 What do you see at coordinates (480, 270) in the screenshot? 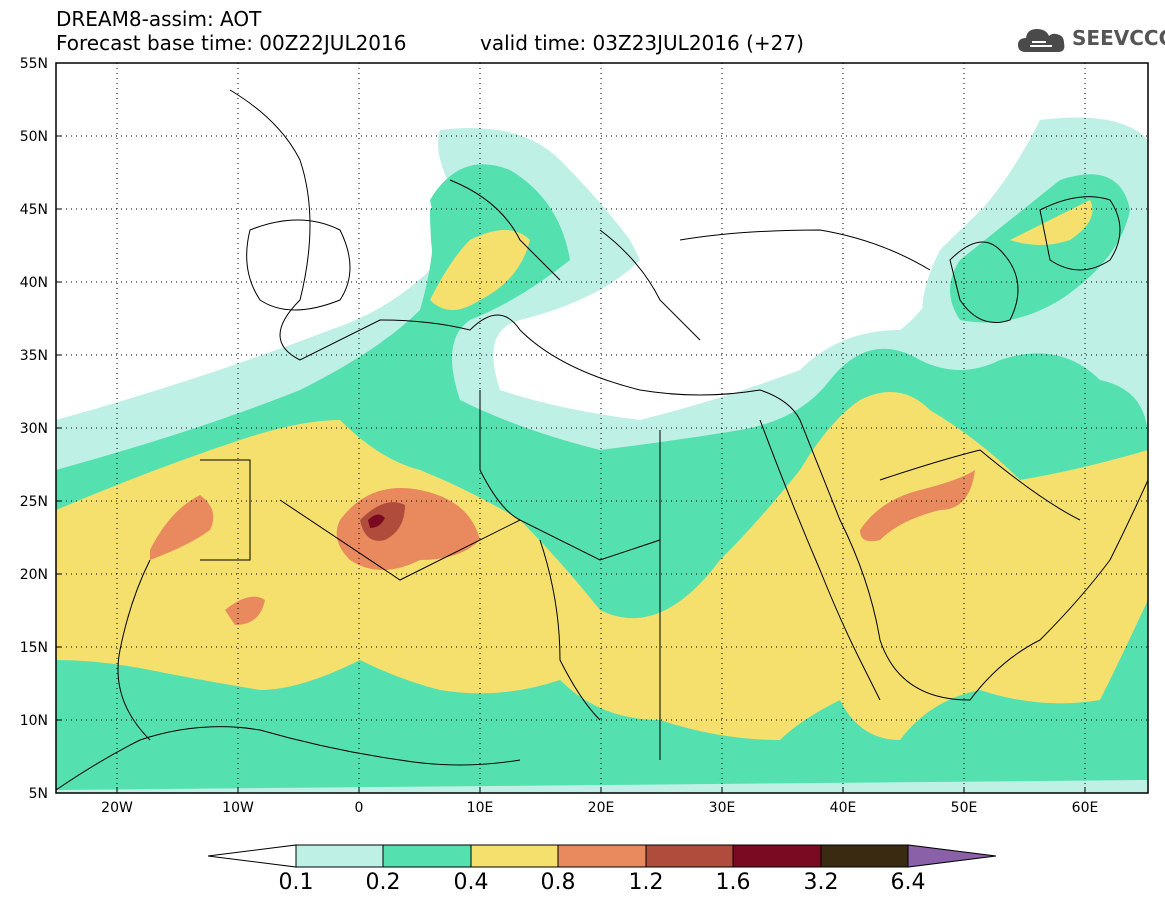
I see `aot-band-0.4-sardinia` at bounding box center [480, 270].